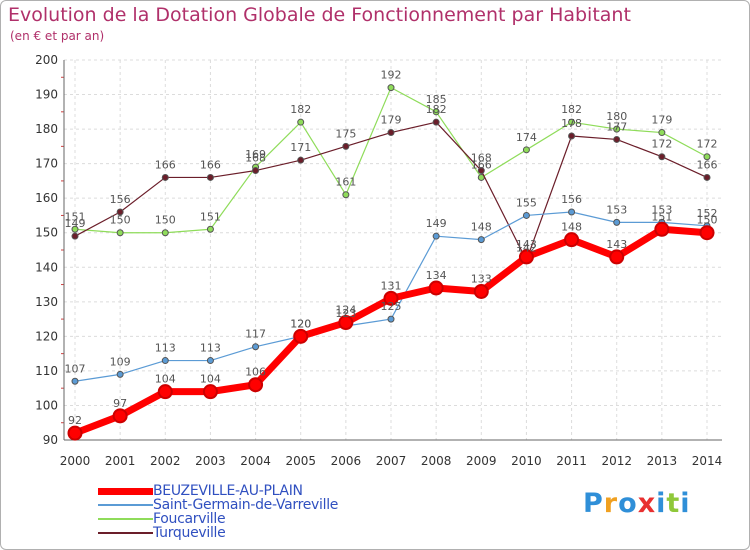 The image size is (750, 550). I want to click on legend-item: Foucarville, so click(218, 519).